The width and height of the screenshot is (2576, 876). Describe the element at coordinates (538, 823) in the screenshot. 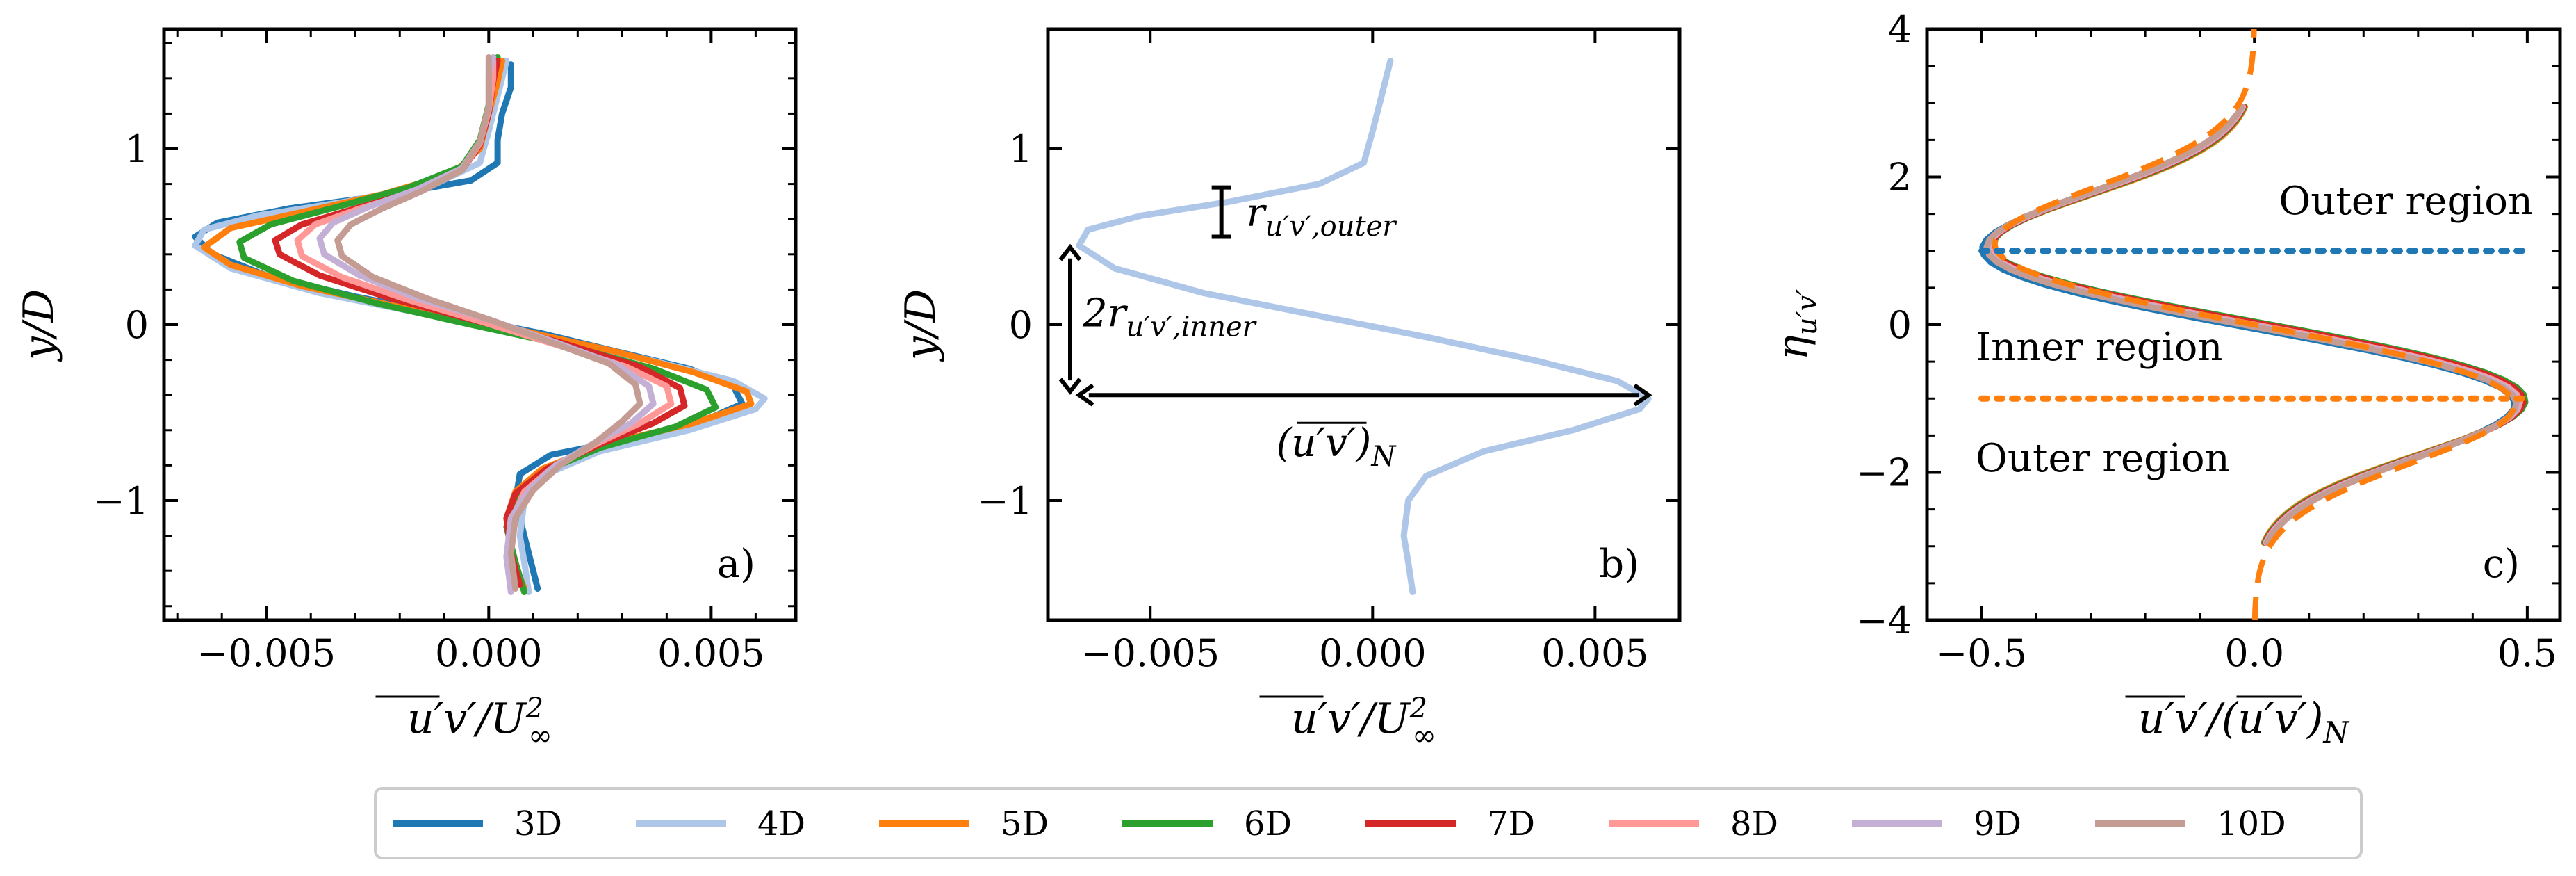

I see `legend-label-3D: 3D` at that location.